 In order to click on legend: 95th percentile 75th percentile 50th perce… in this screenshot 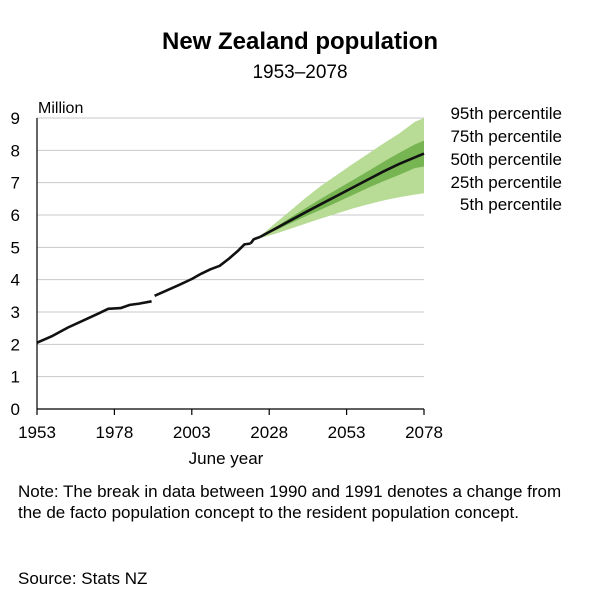, I will do `click(506, 159)`.